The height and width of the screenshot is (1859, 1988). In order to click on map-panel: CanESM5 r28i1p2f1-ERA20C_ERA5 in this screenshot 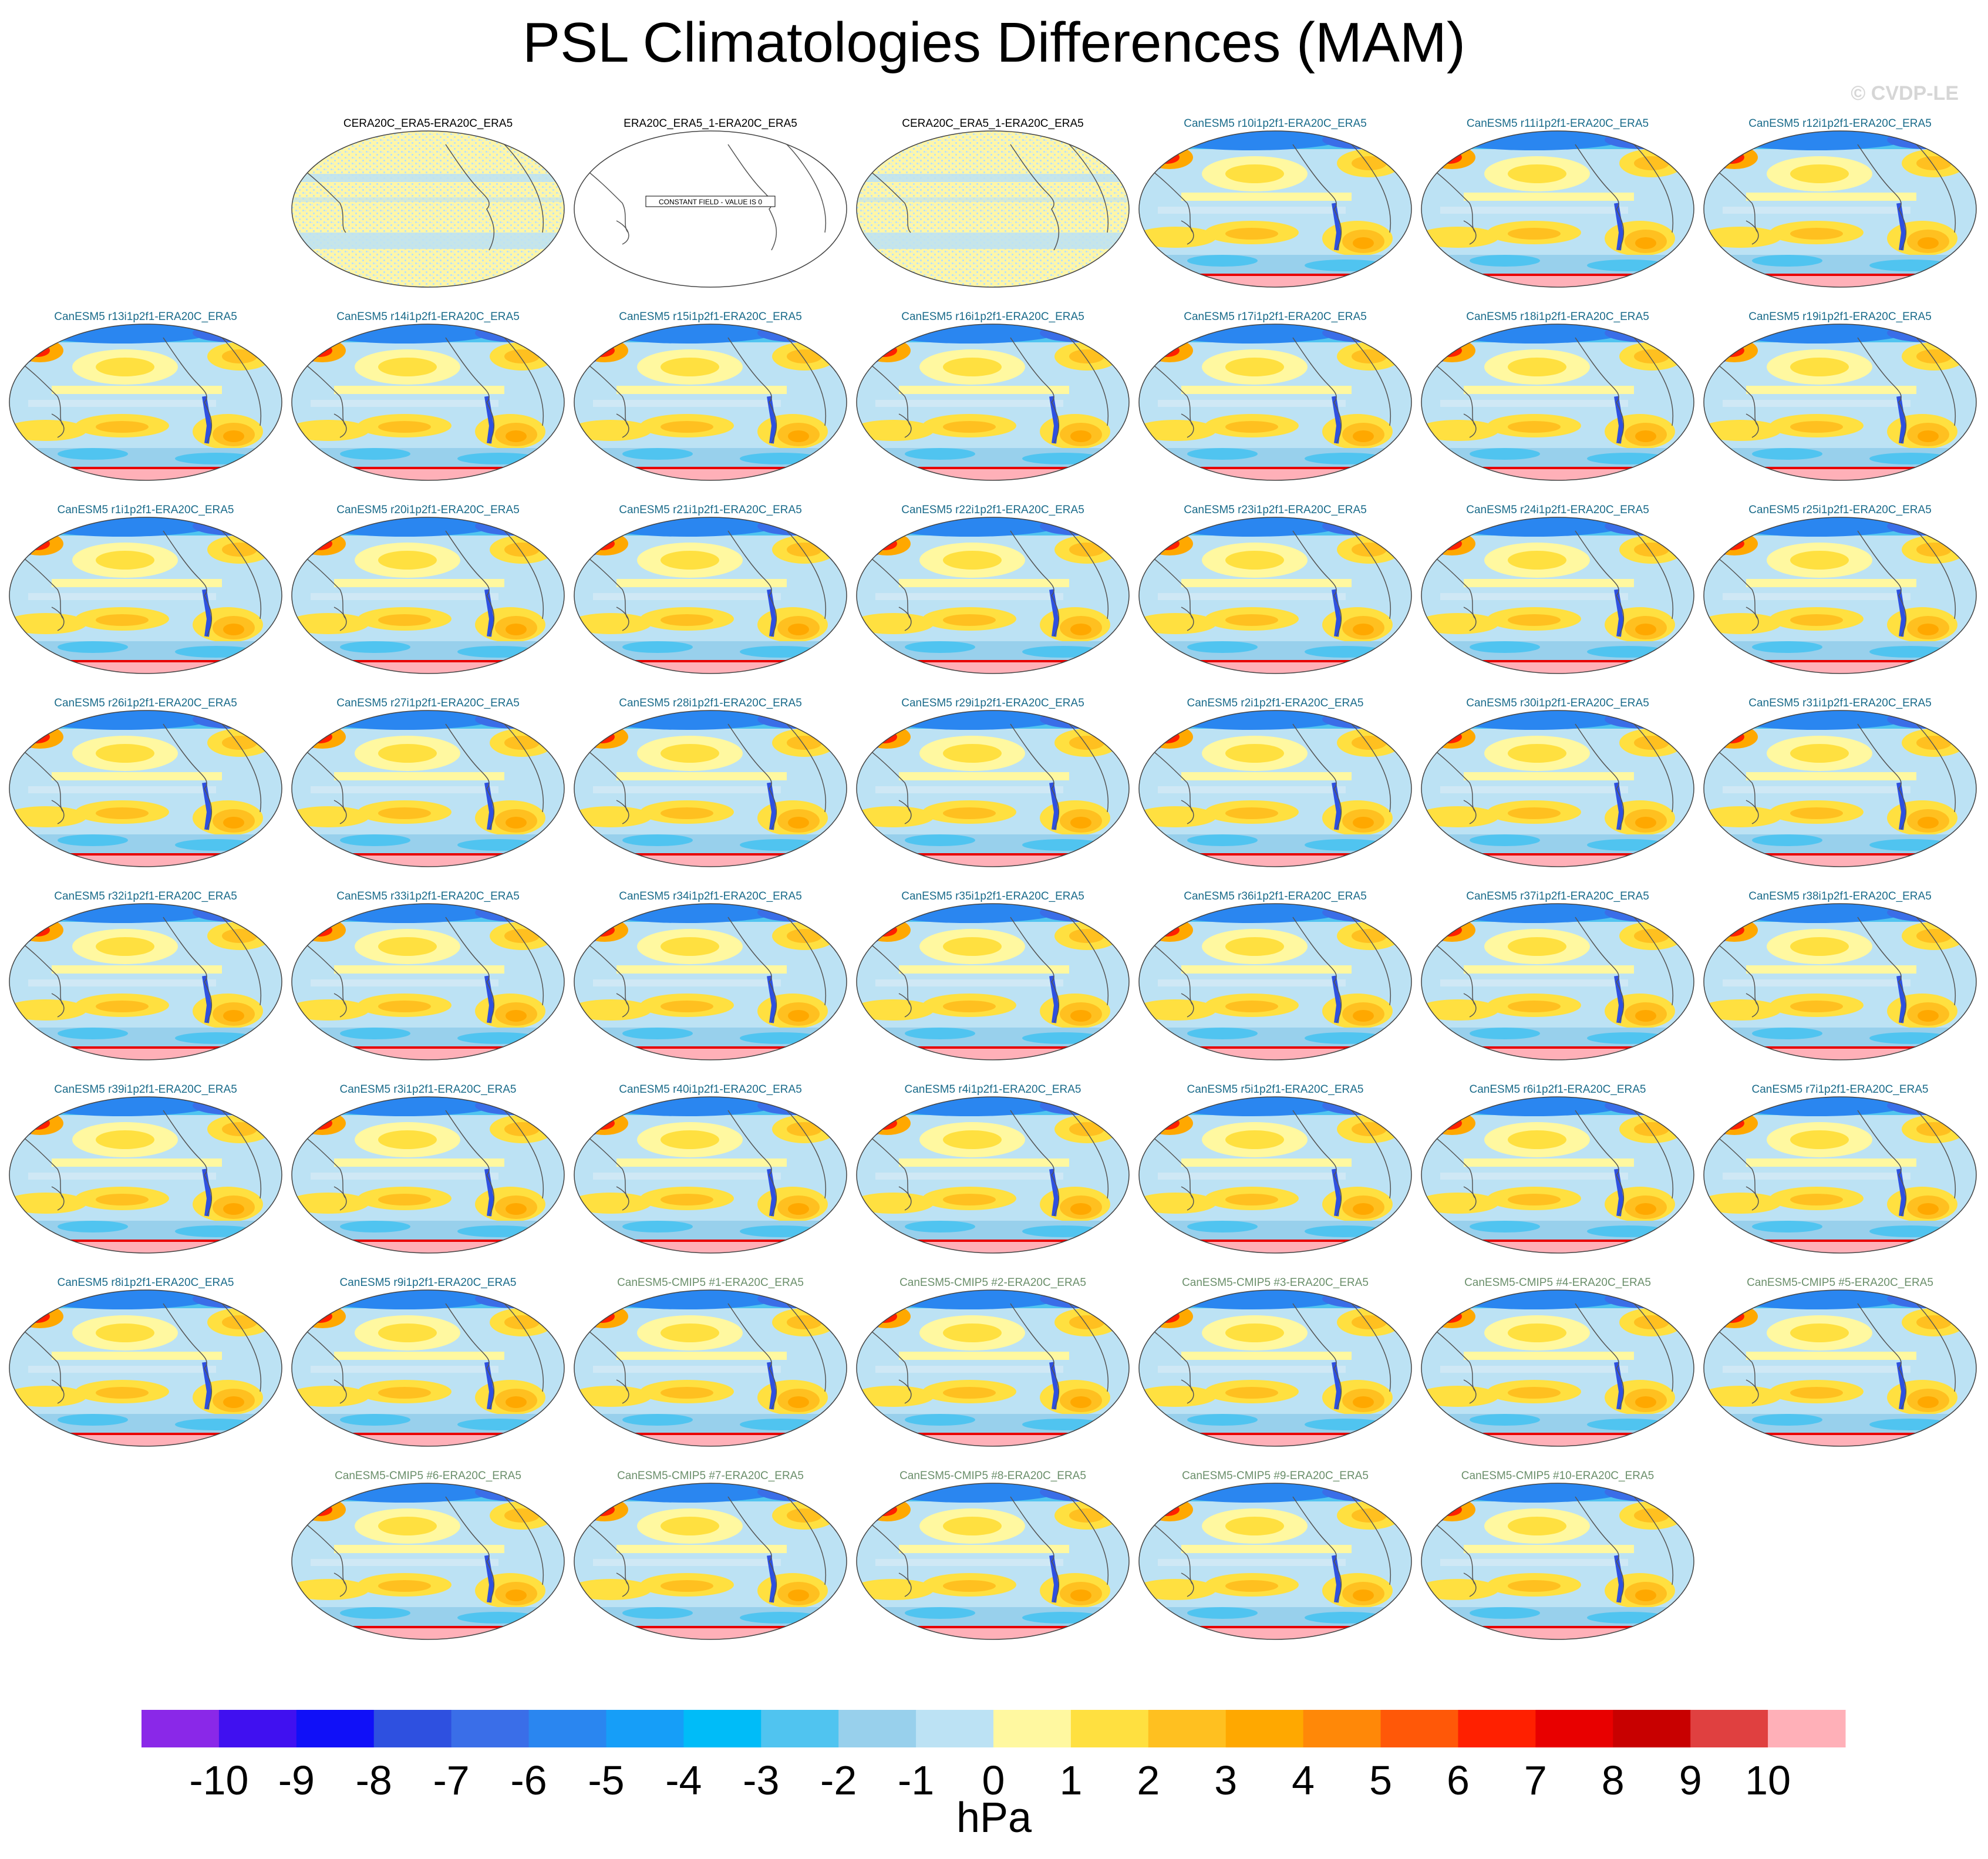, I will do `click(711, 782)`.